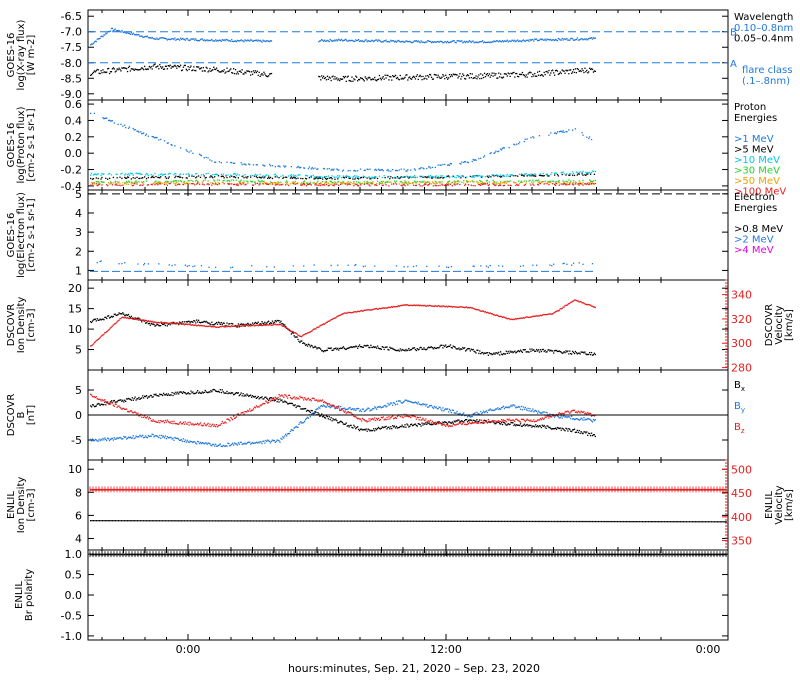 The height and width of the screenshot is (680, 800). I want to click on y-tick-label: -0.4, so click(71, 186).